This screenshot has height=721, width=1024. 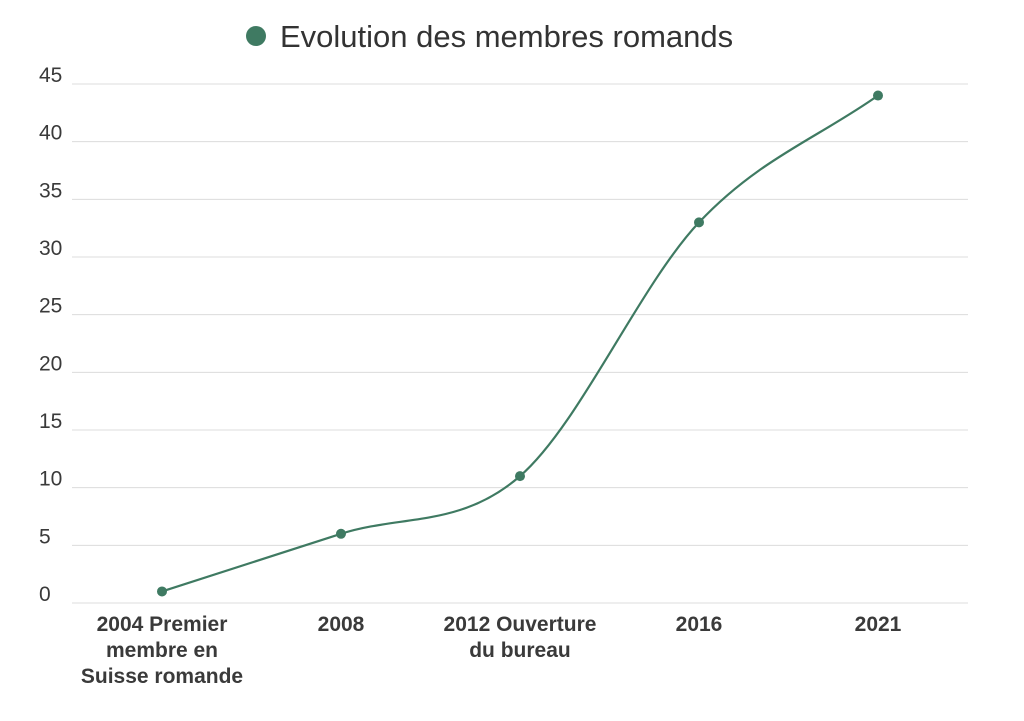 I want to click on x-tick-label: 2012 Ouverture du bureau, so click(x=520, y=637).